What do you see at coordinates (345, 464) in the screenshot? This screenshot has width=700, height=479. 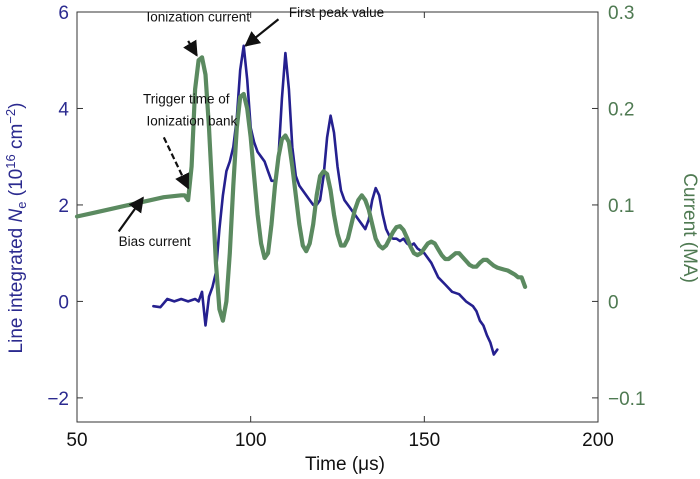 I see `x-axis-title: Time (μs)` at bounding box center [345, 464].